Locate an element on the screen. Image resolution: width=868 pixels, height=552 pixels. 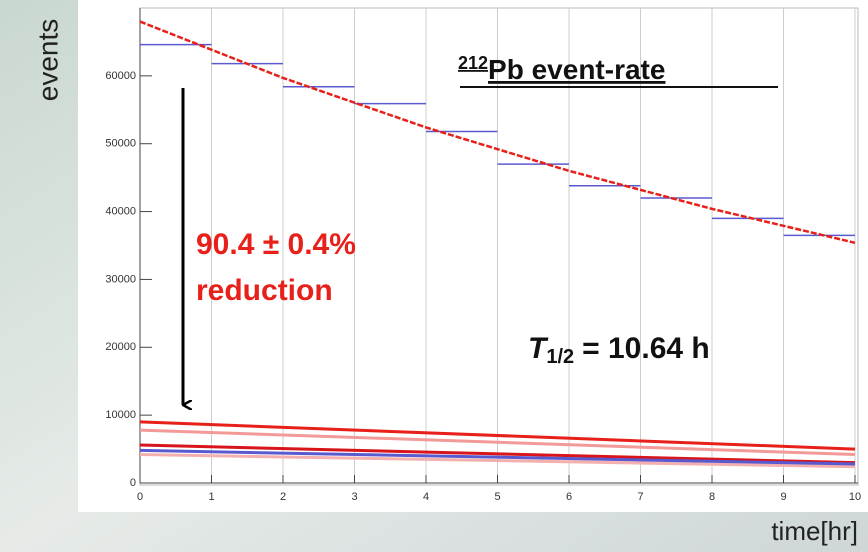
half-life: T1/2 = 10.64 h is located at coordinates (619, 350).